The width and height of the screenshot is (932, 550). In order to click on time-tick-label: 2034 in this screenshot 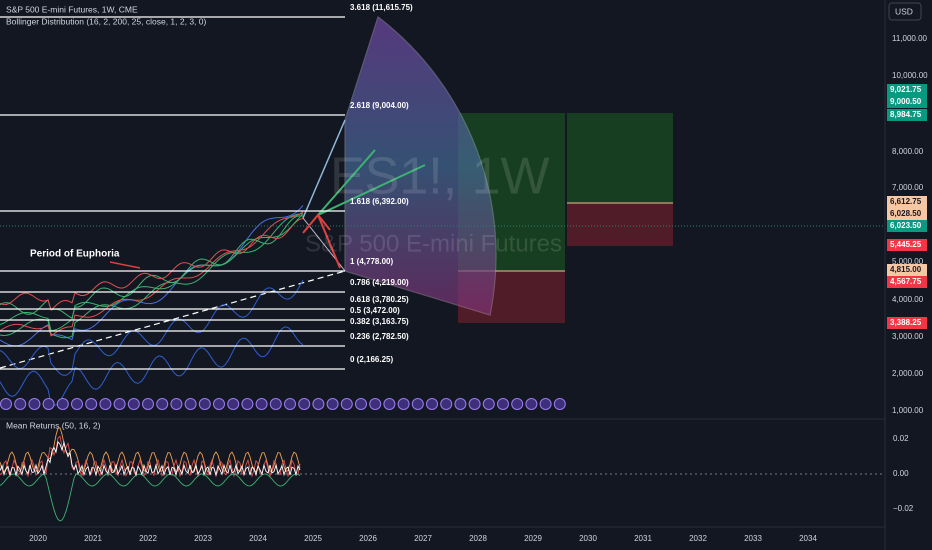, I will do `click(808, 538)`.